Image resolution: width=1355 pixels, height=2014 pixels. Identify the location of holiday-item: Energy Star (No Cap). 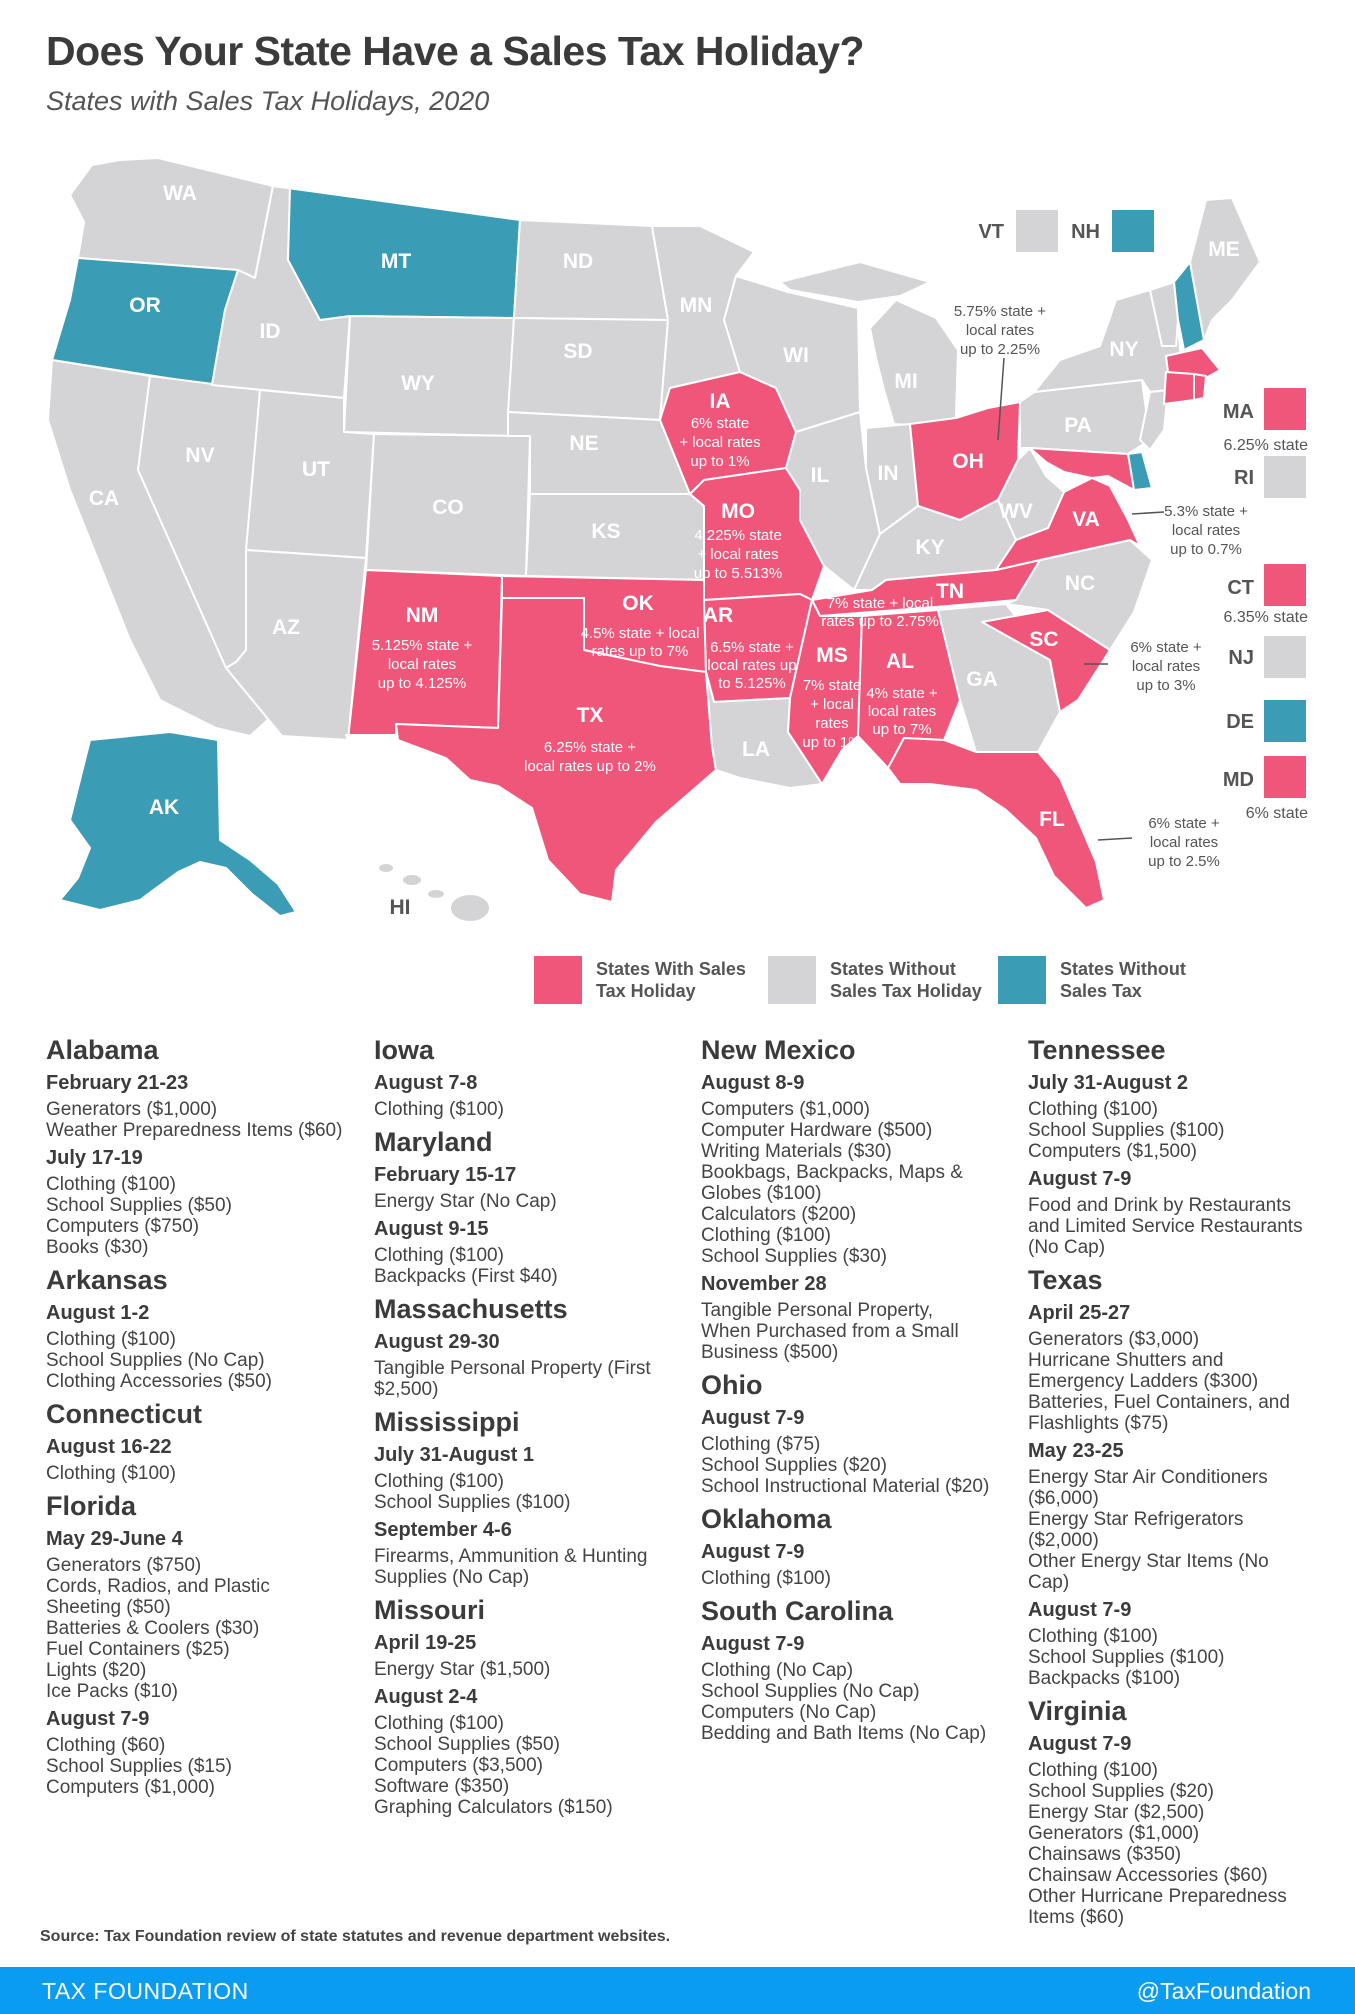
(465, 1201).